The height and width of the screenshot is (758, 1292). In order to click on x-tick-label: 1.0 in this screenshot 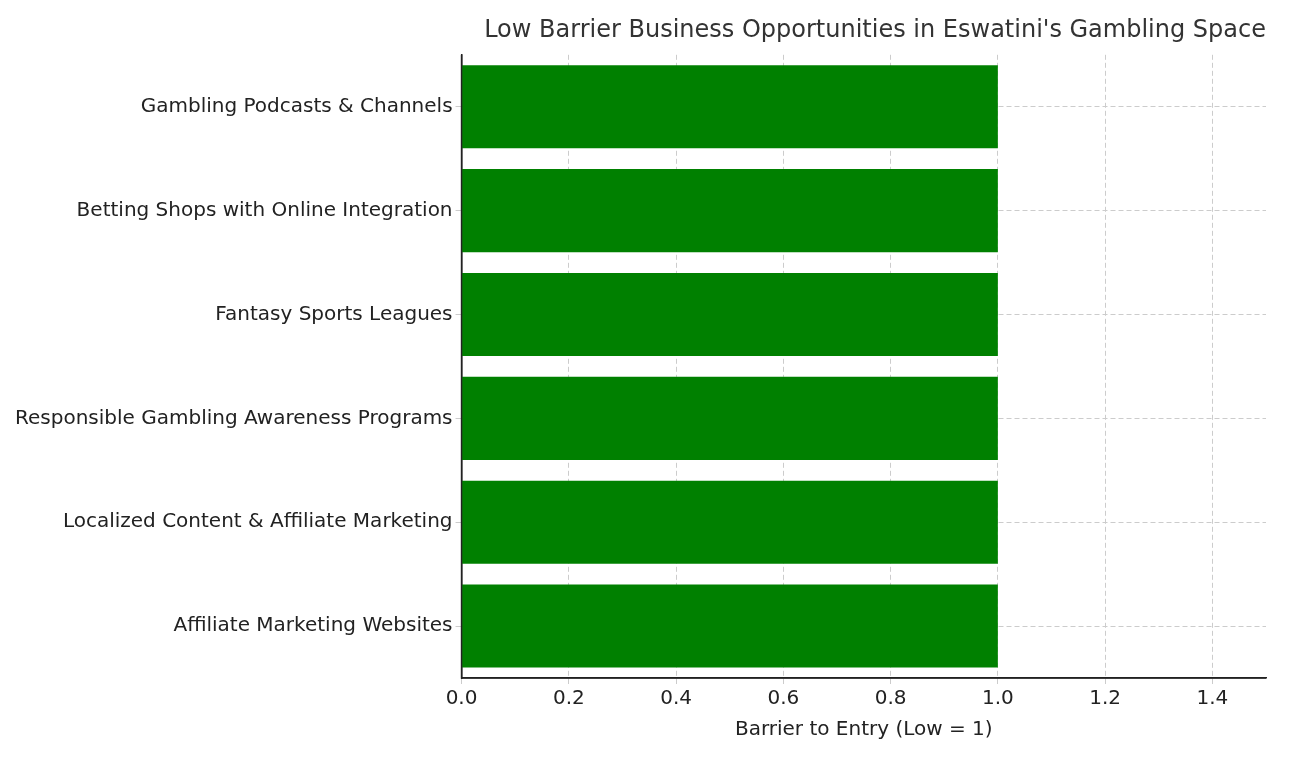, I will do `click(997, 697)`.